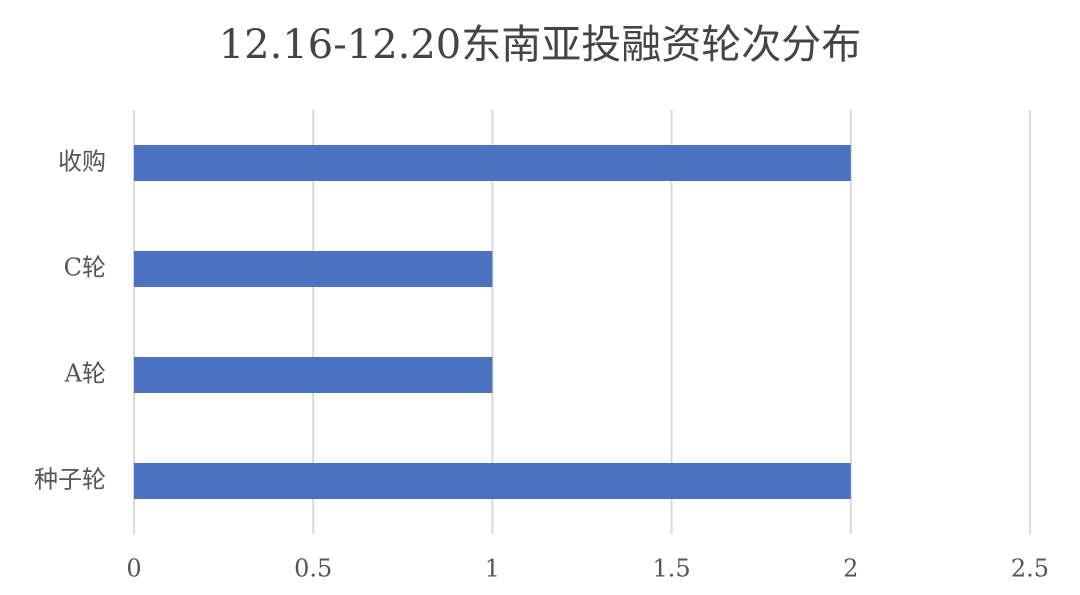  I want to click on chart-title: 12.16-12.20东南亚投融资轮次分布, so click(540, 45).